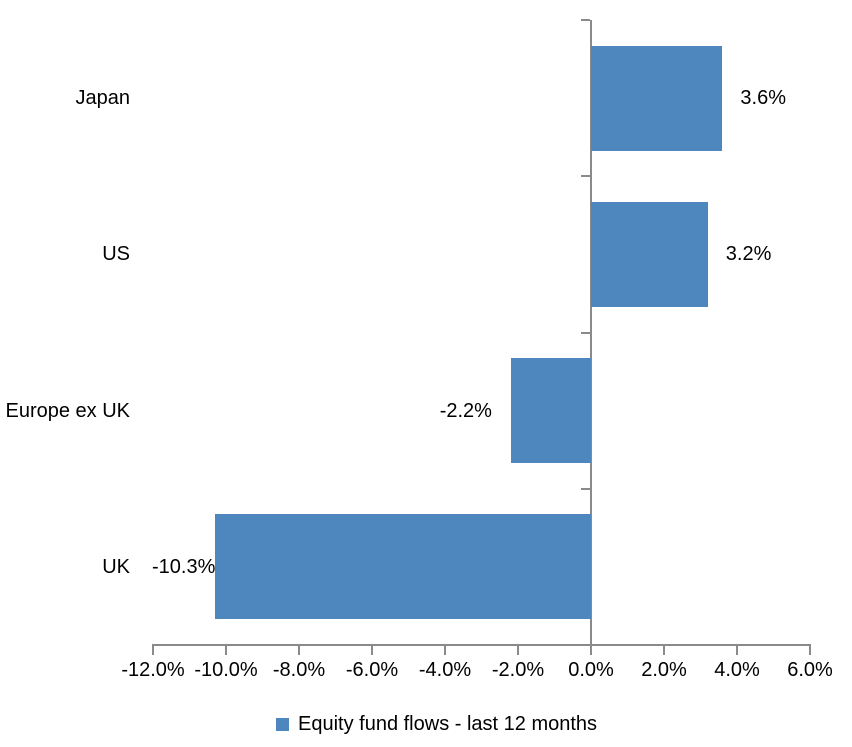 Image resolution: width=852 pixels, height=747 pixels. What do you see at coordinates (591, 670) in the screenshot?
I see `x-axis-tick-label: 0.0%` at bounding box center [591, 670].